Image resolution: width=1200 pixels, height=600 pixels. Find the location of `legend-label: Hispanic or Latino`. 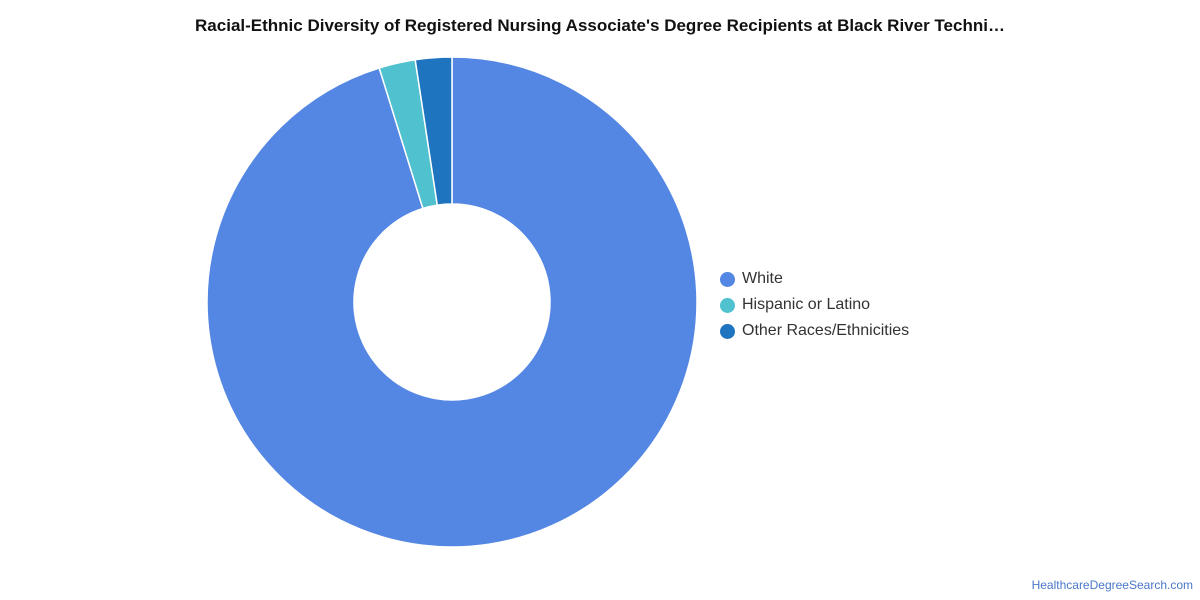

legend-label: Hispanic or Latino is located at coordinates (806, 304).